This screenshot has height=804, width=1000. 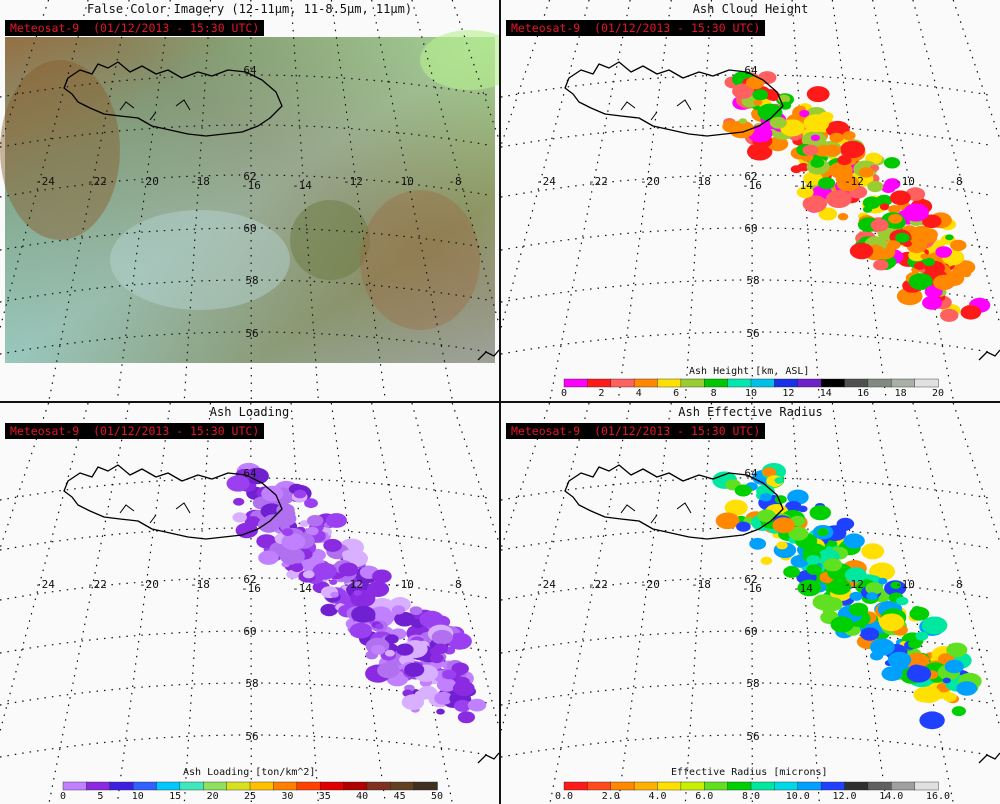 I want to click on colorbar-tick-label: 8, so click(x=713, y=393).